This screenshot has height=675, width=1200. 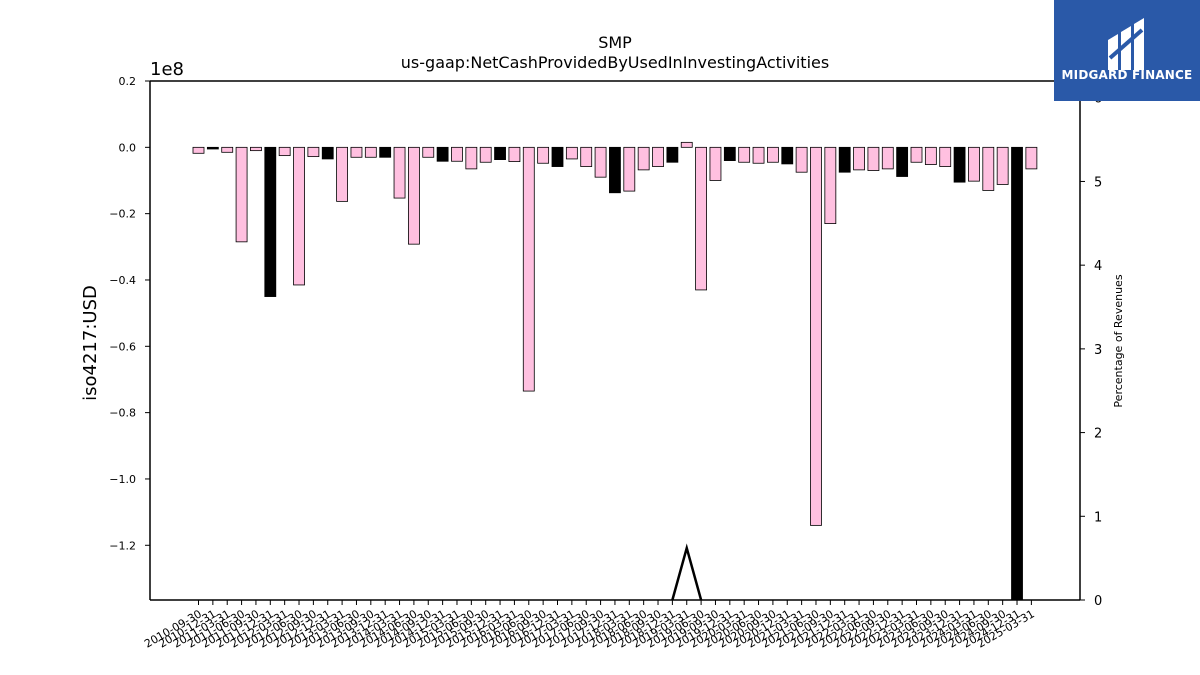 I want to click on y2-tick-label: 1, so click(x=1098, y=517).